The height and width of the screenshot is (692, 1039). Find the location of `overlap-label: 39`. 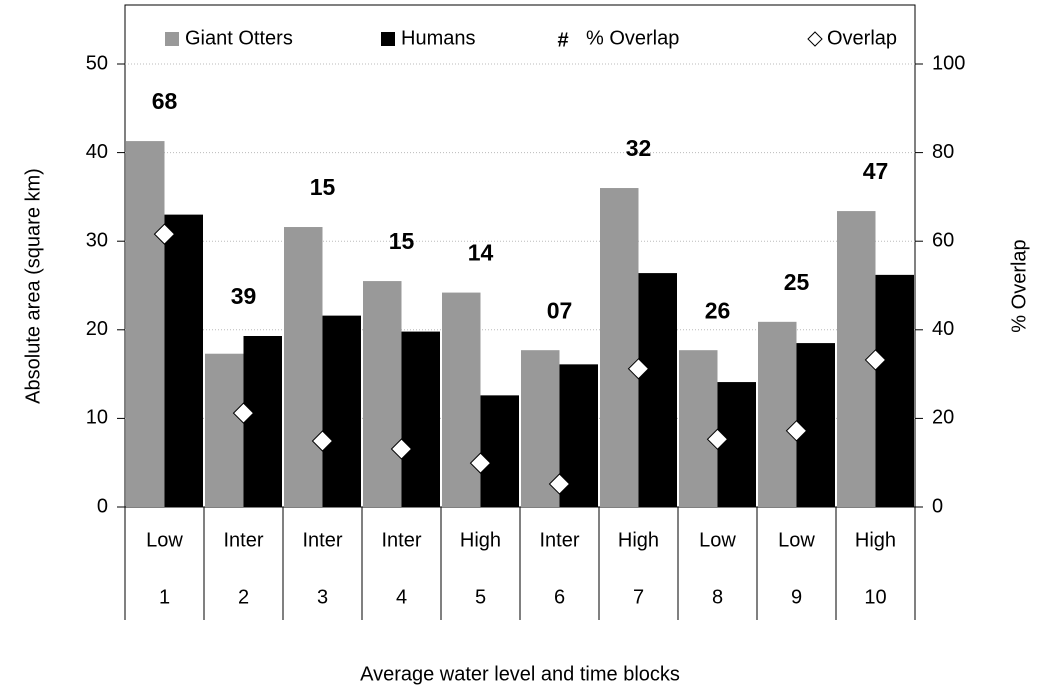

overlap-label: 39 is located at coordinates (244, 296).